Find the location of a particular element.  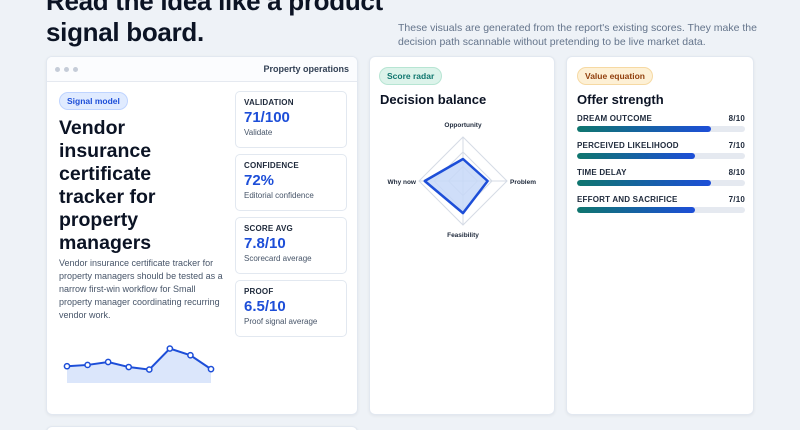

radar-axis-label: Feasibility is located at coordinates (463, 235).